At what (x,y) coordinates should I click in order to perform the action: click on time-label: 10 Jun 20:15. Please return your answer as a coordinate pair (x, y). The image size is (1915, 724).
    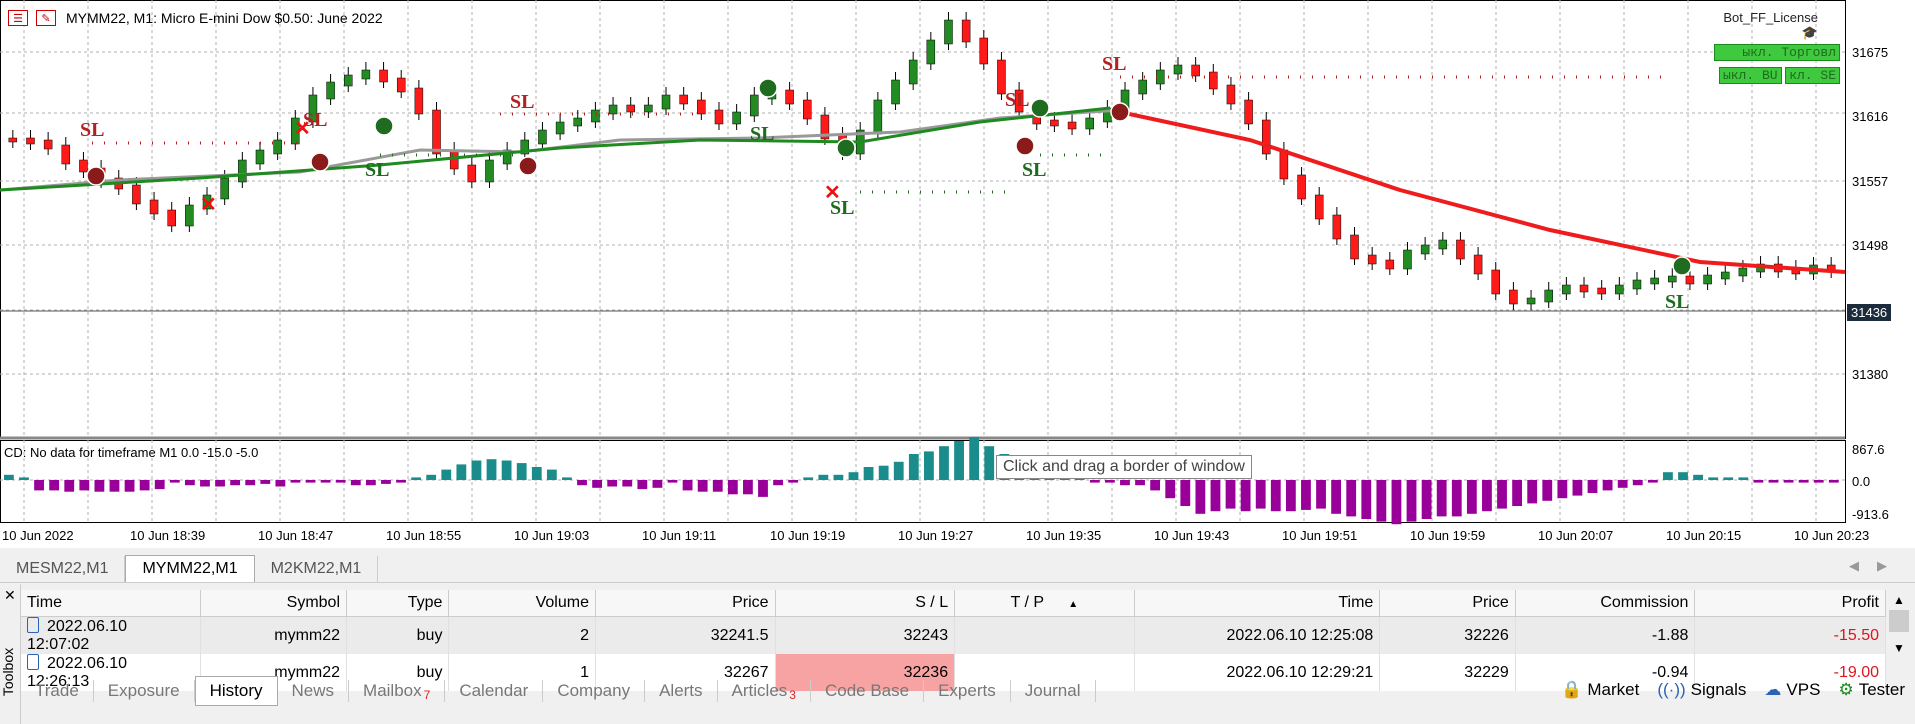
    Looking at the image, I should click on (1703, 535).